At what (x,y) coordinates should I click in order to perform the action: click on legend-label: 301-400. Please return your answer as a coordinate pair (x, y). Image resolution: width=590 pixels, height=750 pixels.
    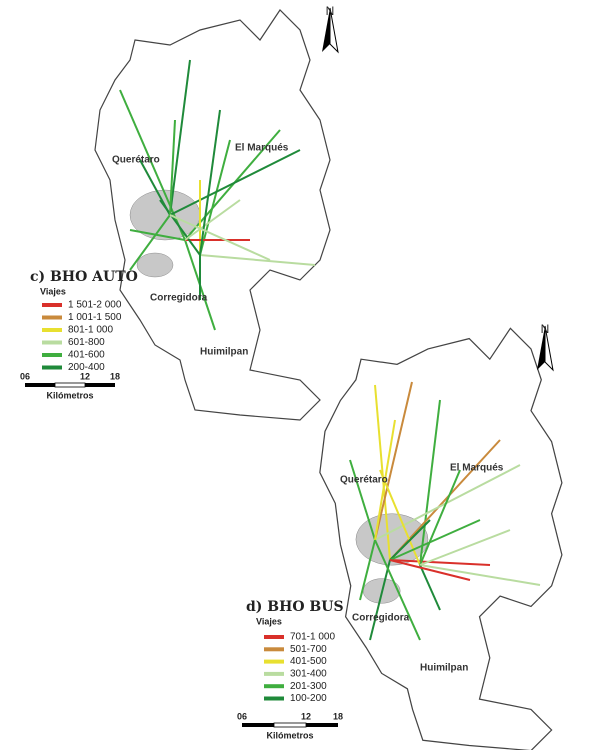
    Looking at the image, I should click on (308, 674).